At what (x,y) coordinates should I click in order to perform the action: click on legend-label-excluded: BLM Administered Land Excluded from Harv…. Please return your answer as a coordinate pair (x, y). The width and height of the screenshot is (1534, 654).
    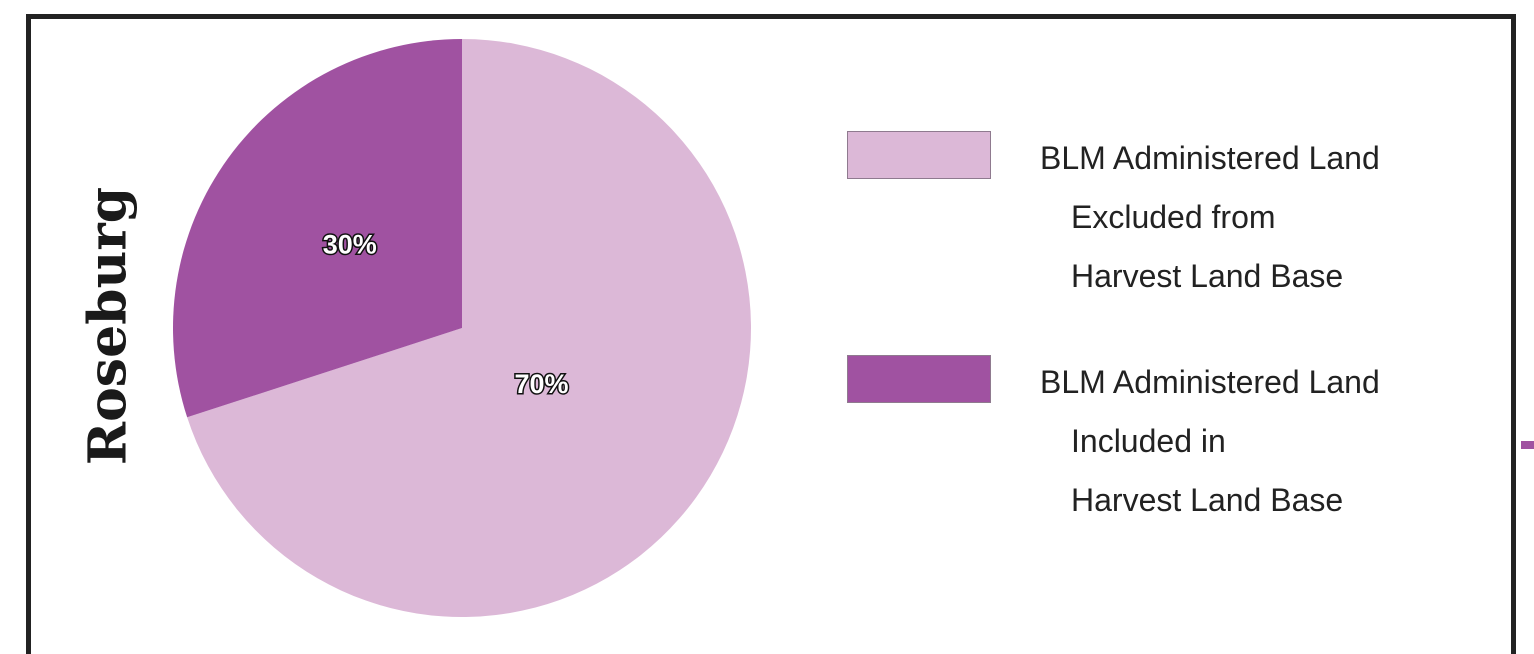
    Looking at the image, I should click on (1210, 217).